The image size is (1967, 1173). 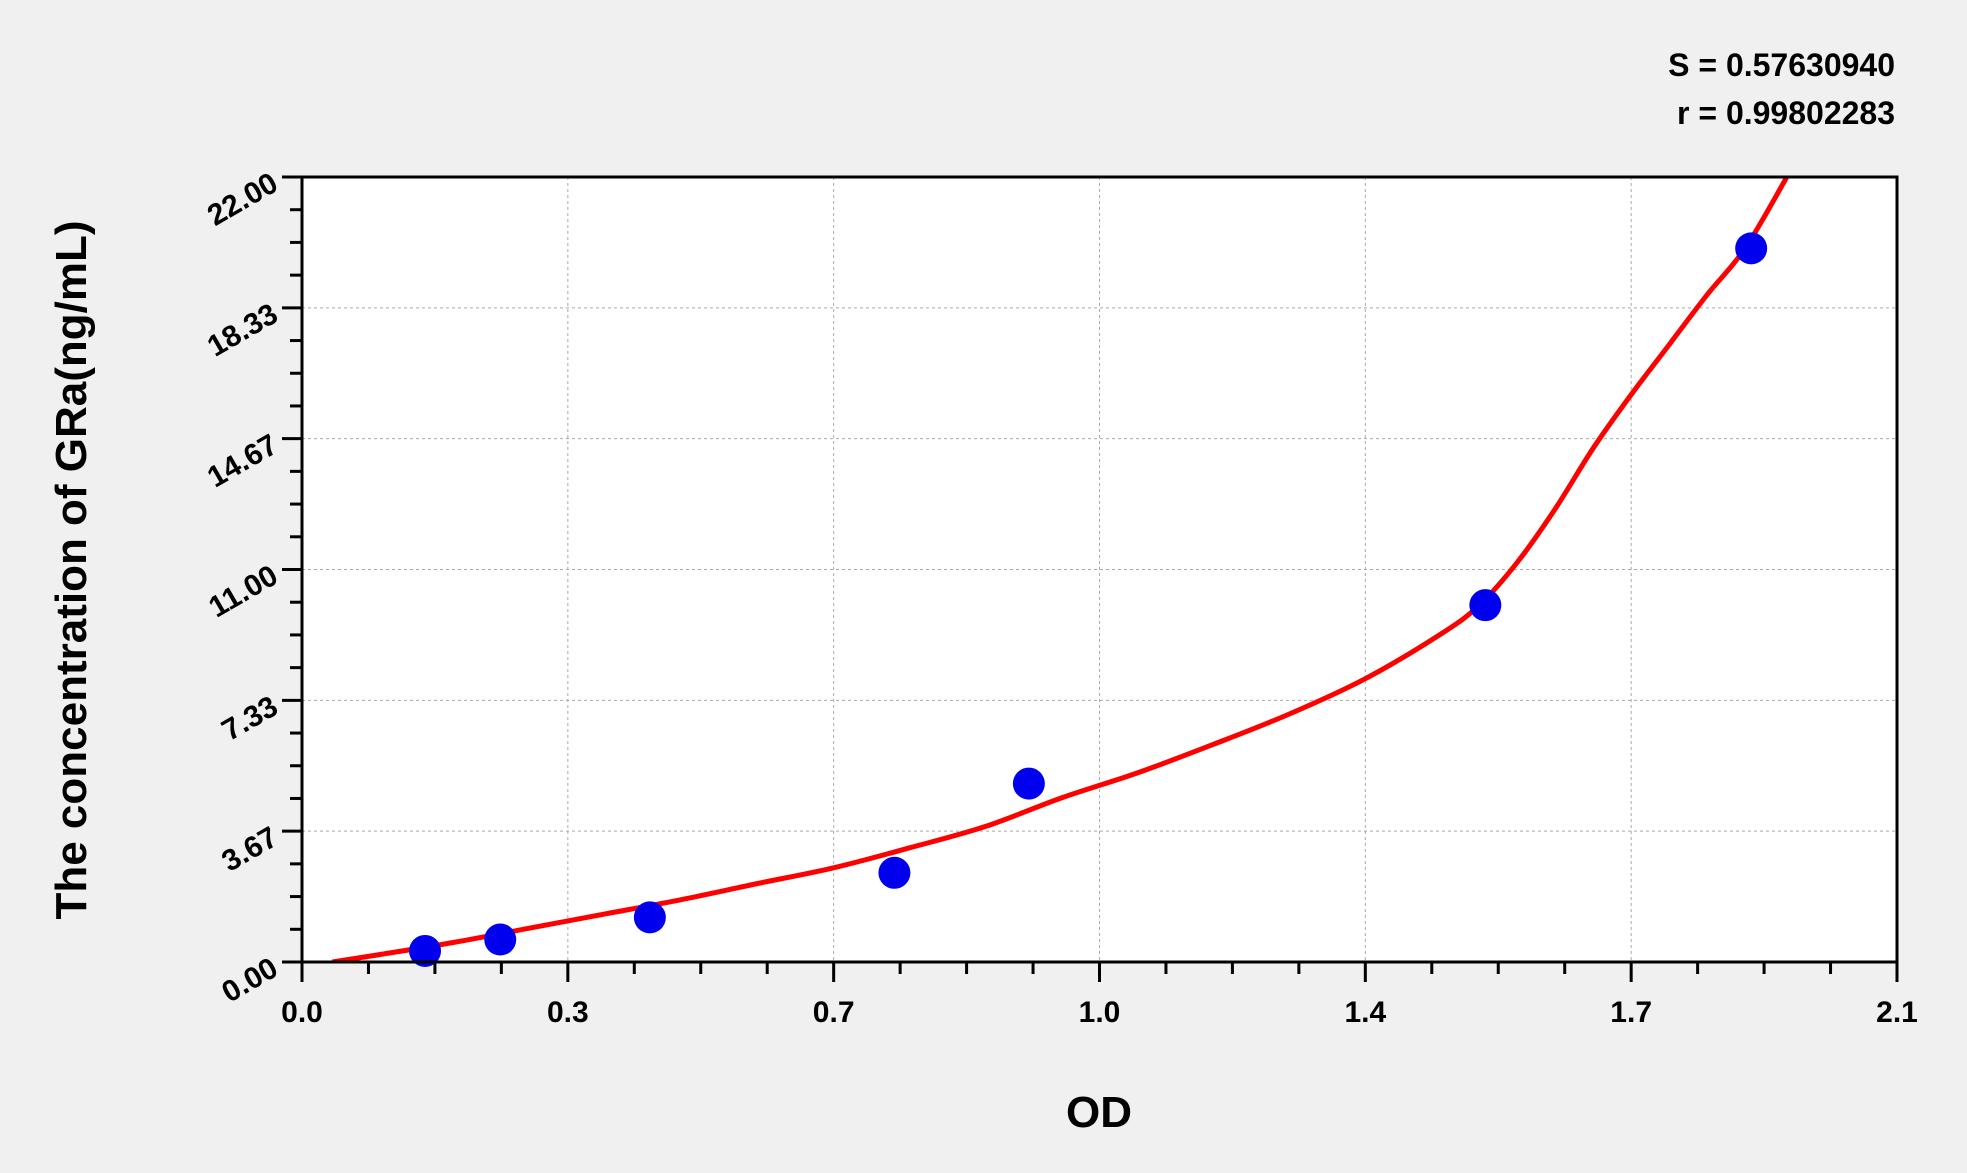 I want to click on y-tick-label: 22.00, so click(x=243, y=199).